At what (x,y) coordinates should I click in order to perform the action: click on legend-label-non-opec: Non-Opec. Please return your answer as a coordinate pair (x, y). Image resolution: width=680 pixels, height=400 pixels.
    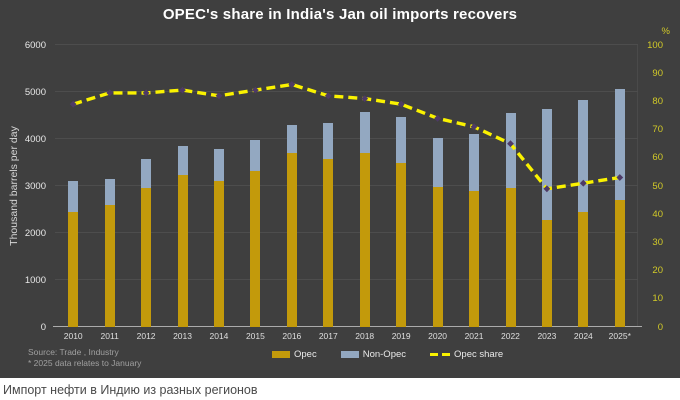
    Looking at the image, I should click on (384, 354).